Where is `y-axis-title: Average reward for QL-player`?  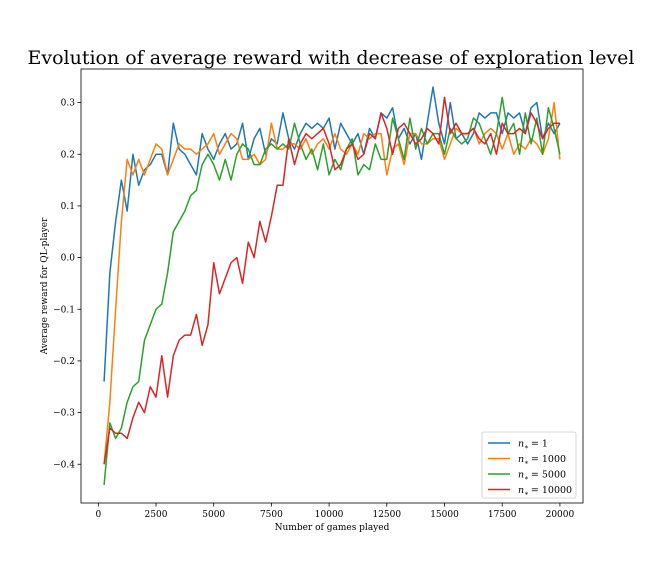 y-axis-title: Average reward for QL-player is located at coordinates (45, 286).